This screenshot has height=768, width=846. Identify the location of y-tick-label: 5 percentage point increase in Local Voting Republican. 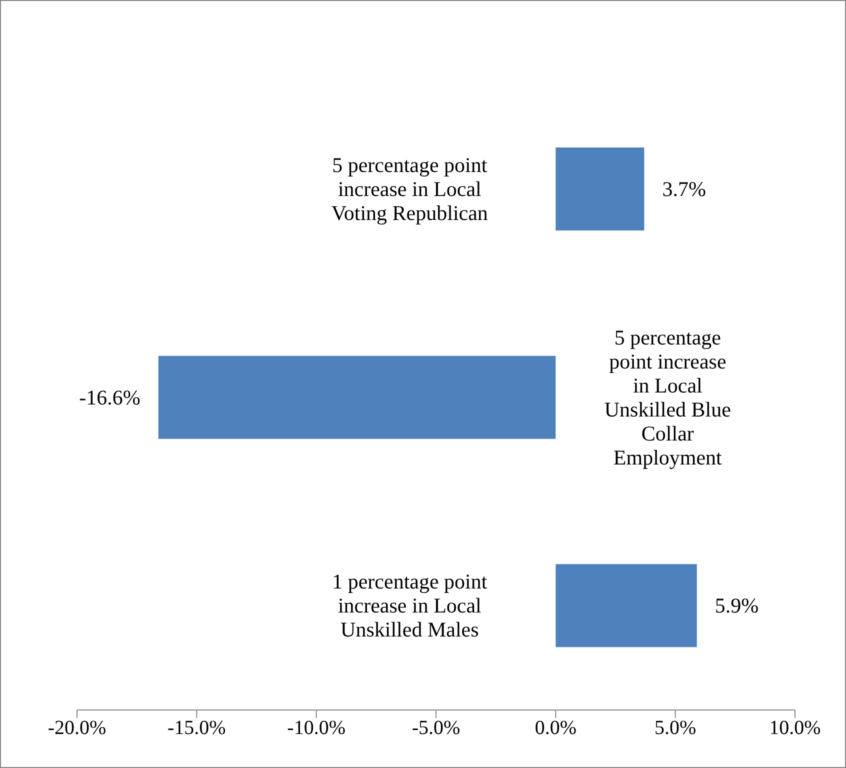
(409, 189).